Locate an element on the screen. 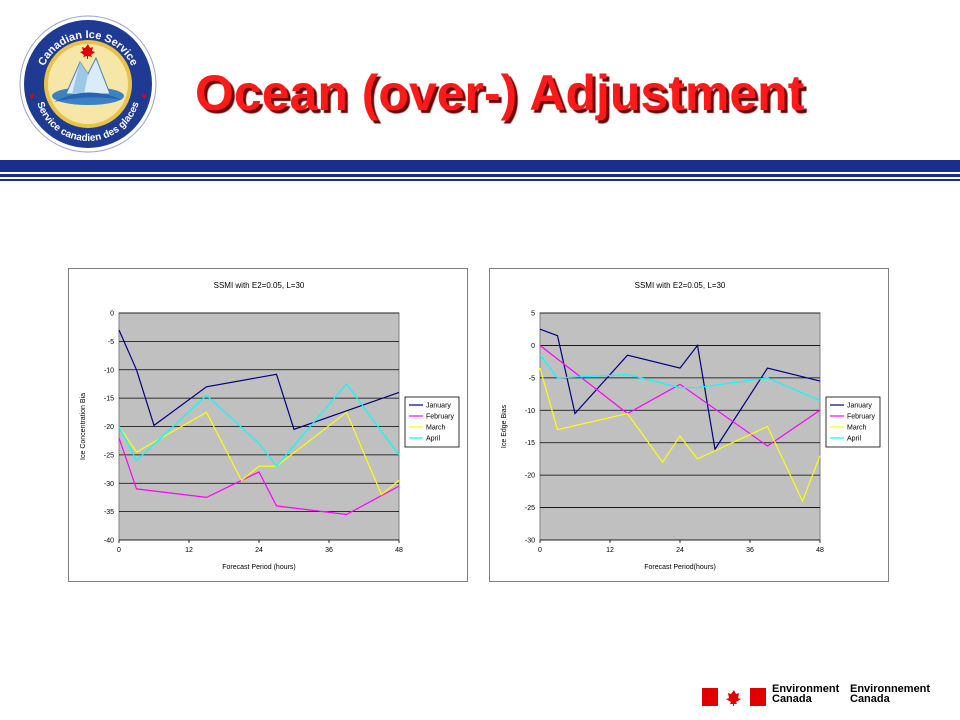  title-rule is located at coordinates (480, 170).